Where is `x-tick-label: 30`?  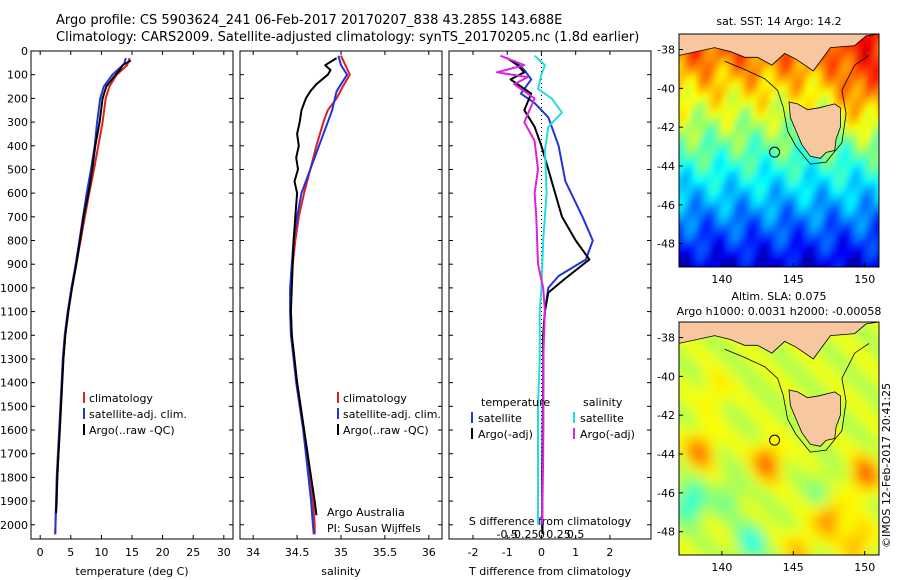 x-tick-label: 30 is located at coordinates (224, 552).